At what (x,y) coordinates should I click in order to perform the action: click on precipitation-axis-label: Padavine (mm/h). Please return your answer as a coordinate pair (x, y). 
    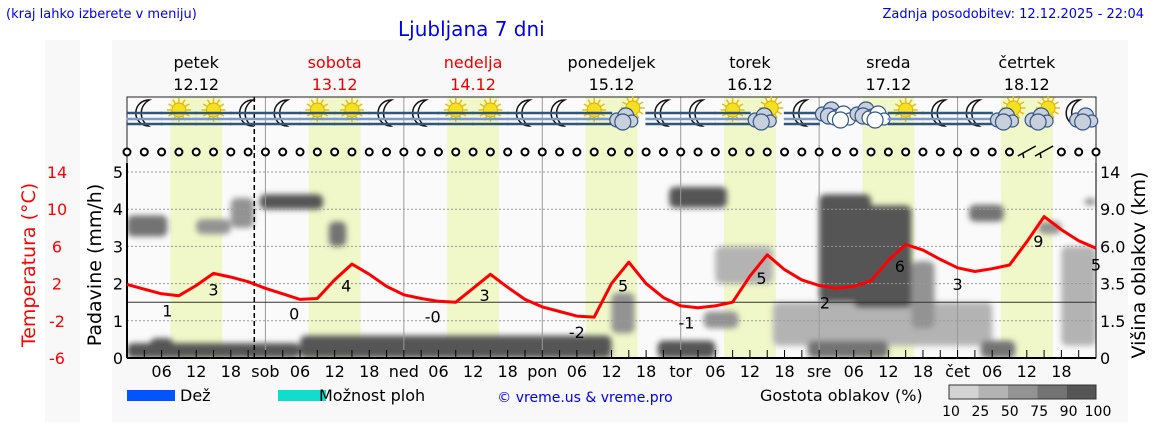
    Looking at the image, I should click on (95, 265).